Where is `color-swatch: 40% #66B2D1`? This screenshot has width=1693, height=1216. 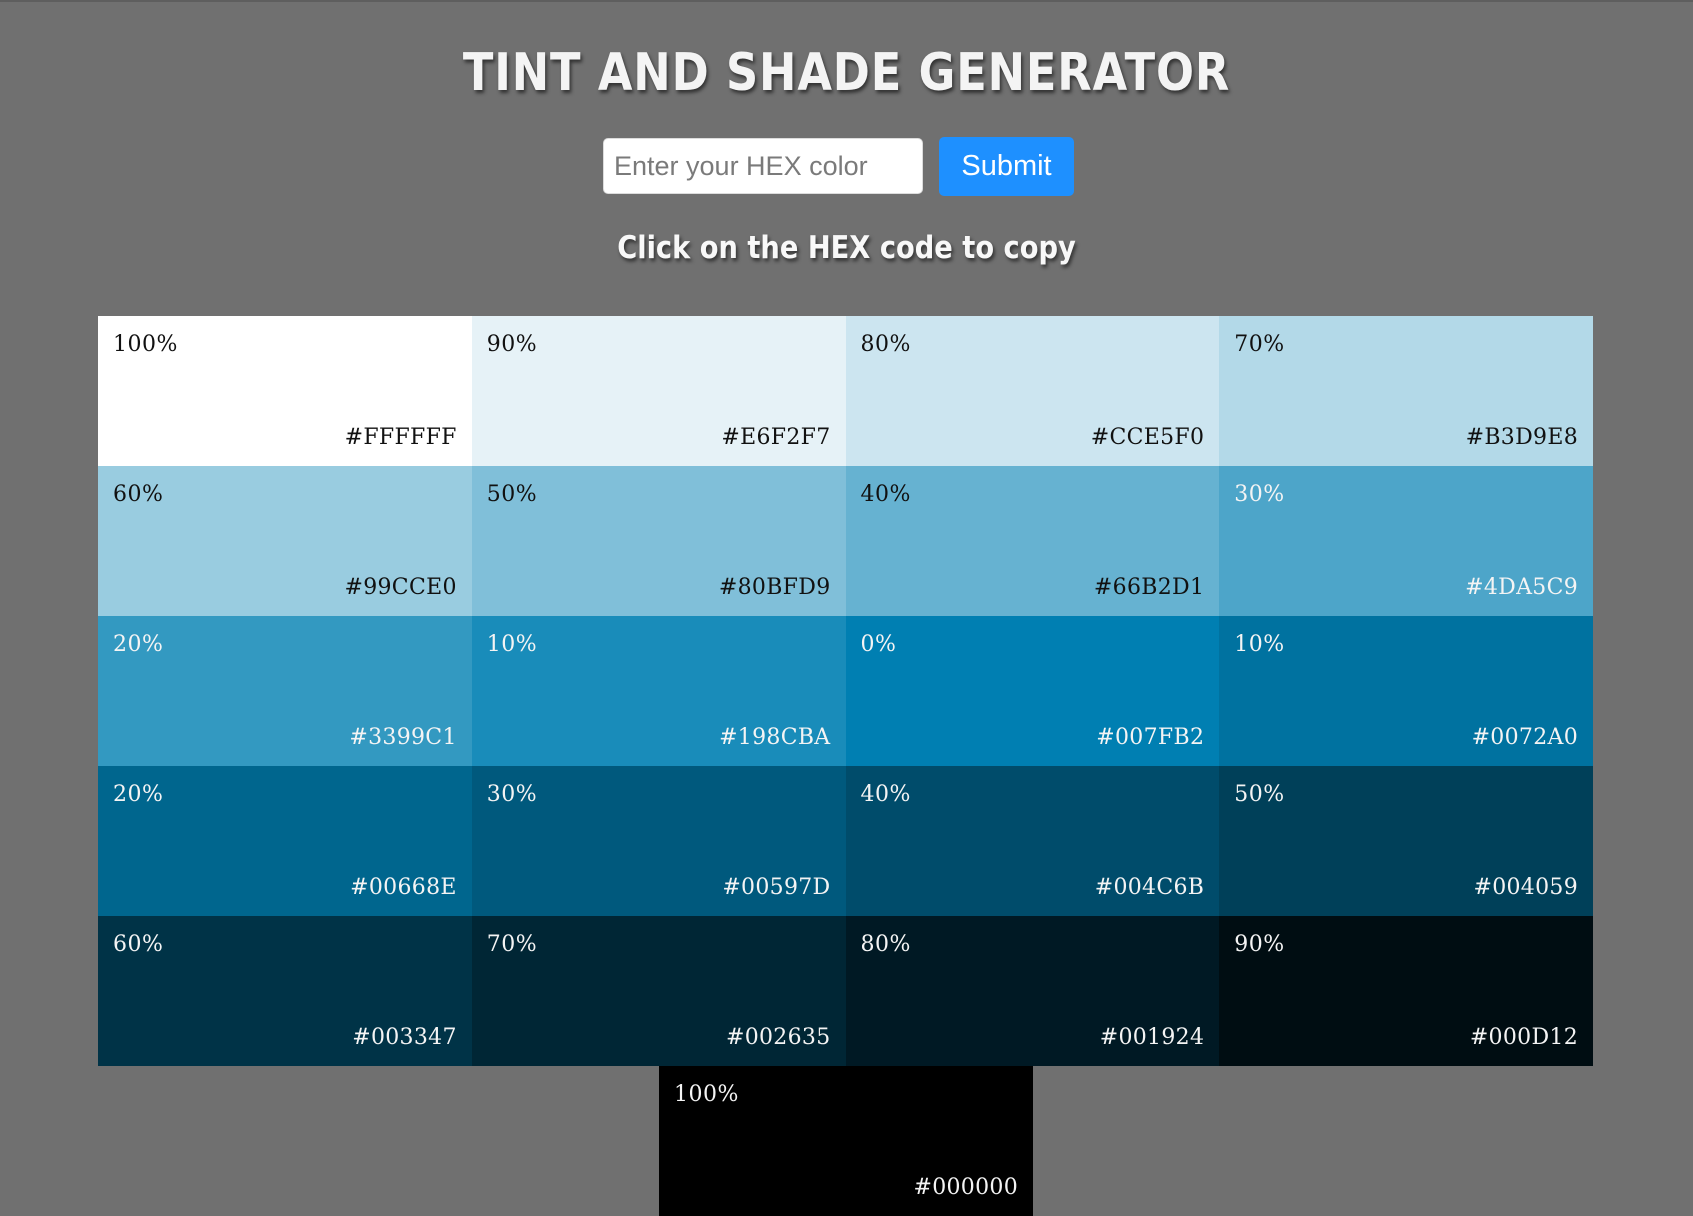 color-swatch: 40% #66B2D1 is located at coordinates (1032, 541).